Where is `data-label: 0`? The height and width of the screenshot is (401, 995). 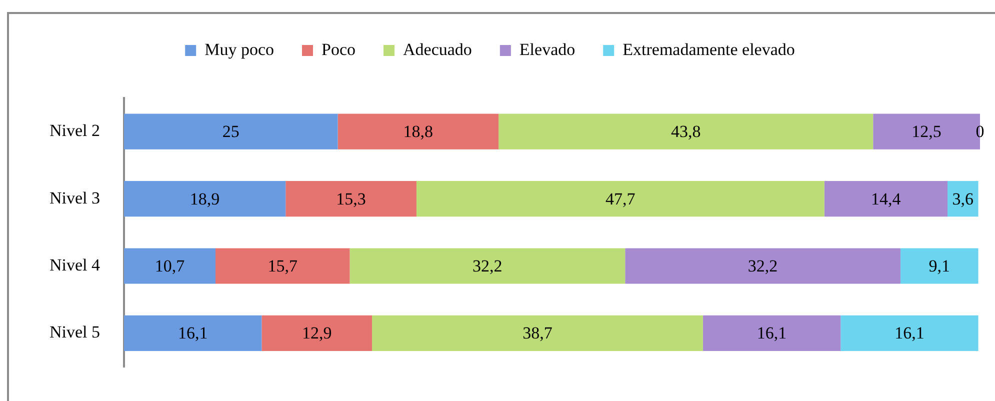
data-label: 0 is located at coordinates (980, 132).